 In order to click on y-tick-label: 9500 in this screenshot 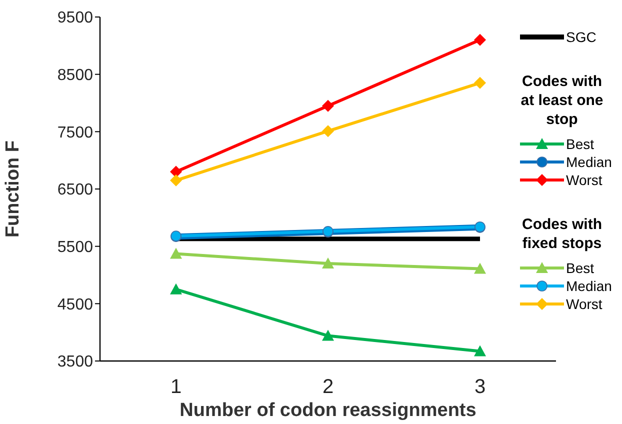, I will do `click(75, 18)`.